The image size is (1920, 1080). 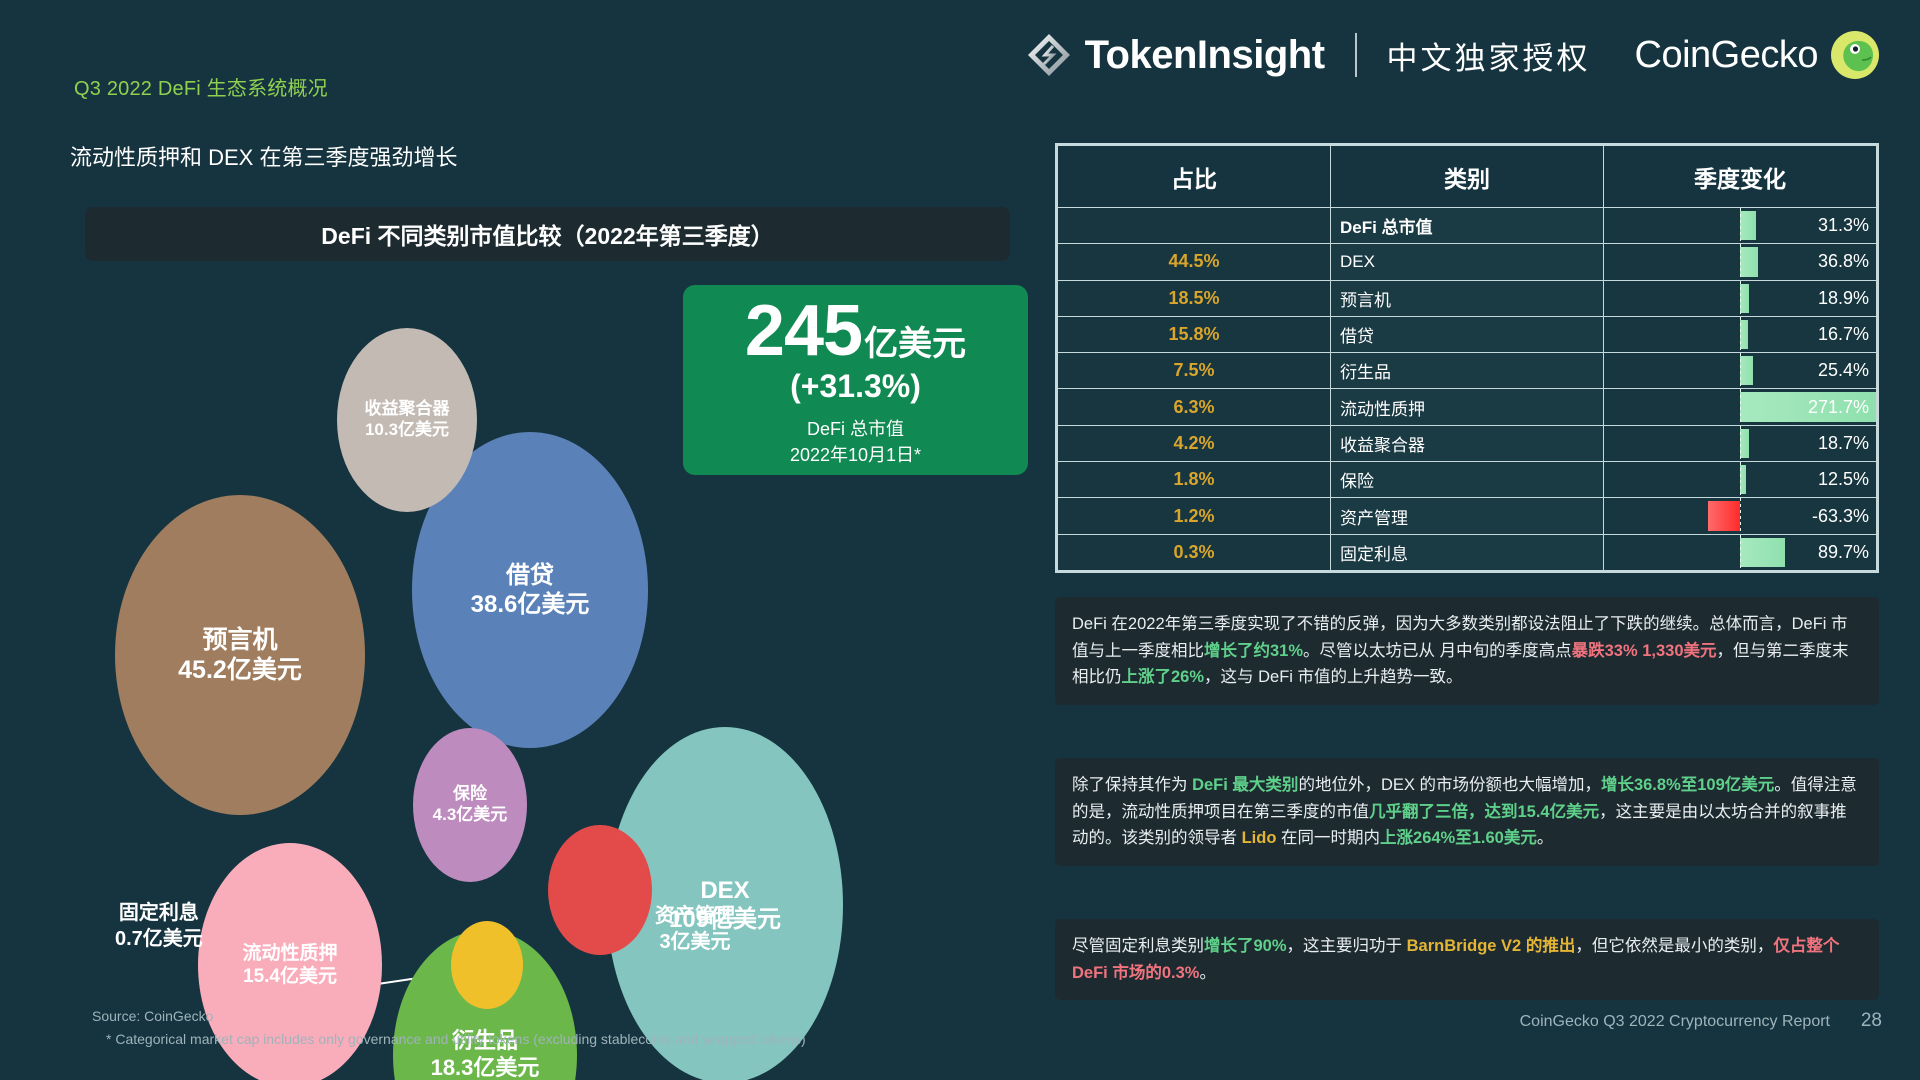 I want to click on change-value: 25.4%, so click(x=1843, y=370).